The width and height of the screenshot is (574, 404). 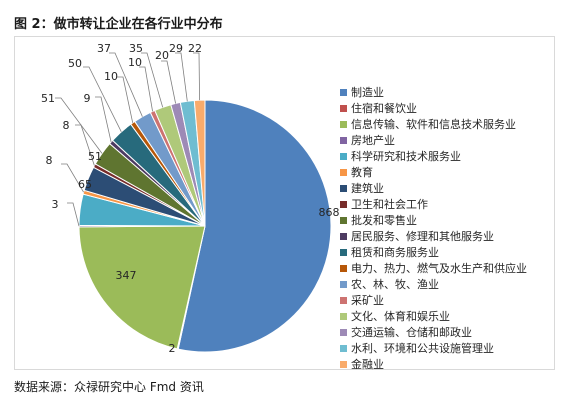 What do you see at coordinates (384, 220) in the screenshot?
I see `legend-label: 批发和零售业` at bounding box center [384, 220].